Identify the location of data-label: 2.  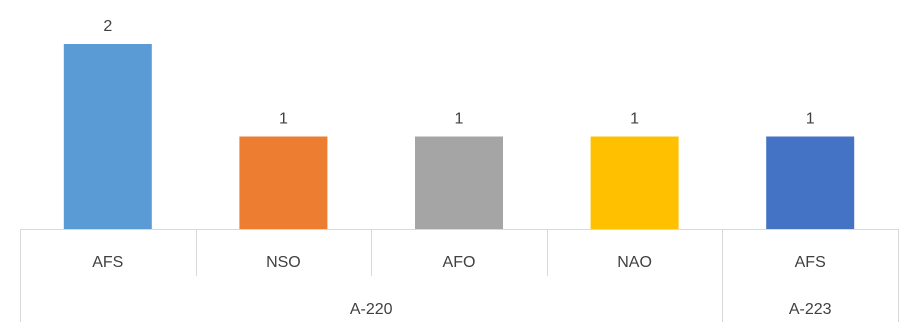
(107, 26).